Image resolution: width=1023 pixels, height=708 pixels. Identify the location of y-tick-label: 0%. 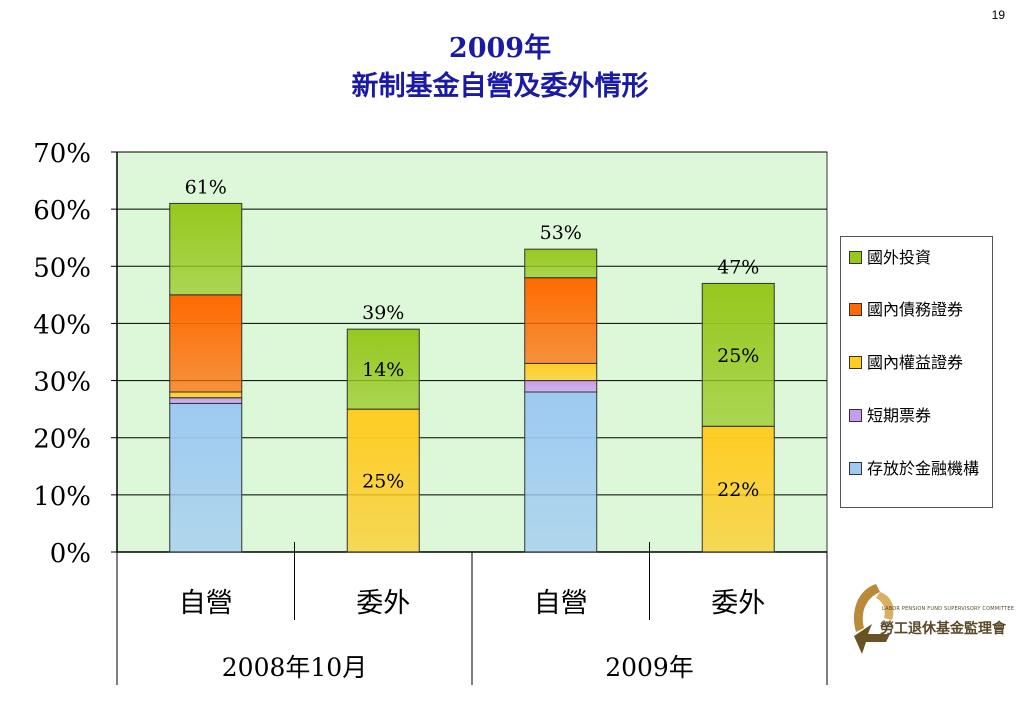
(70, 554).